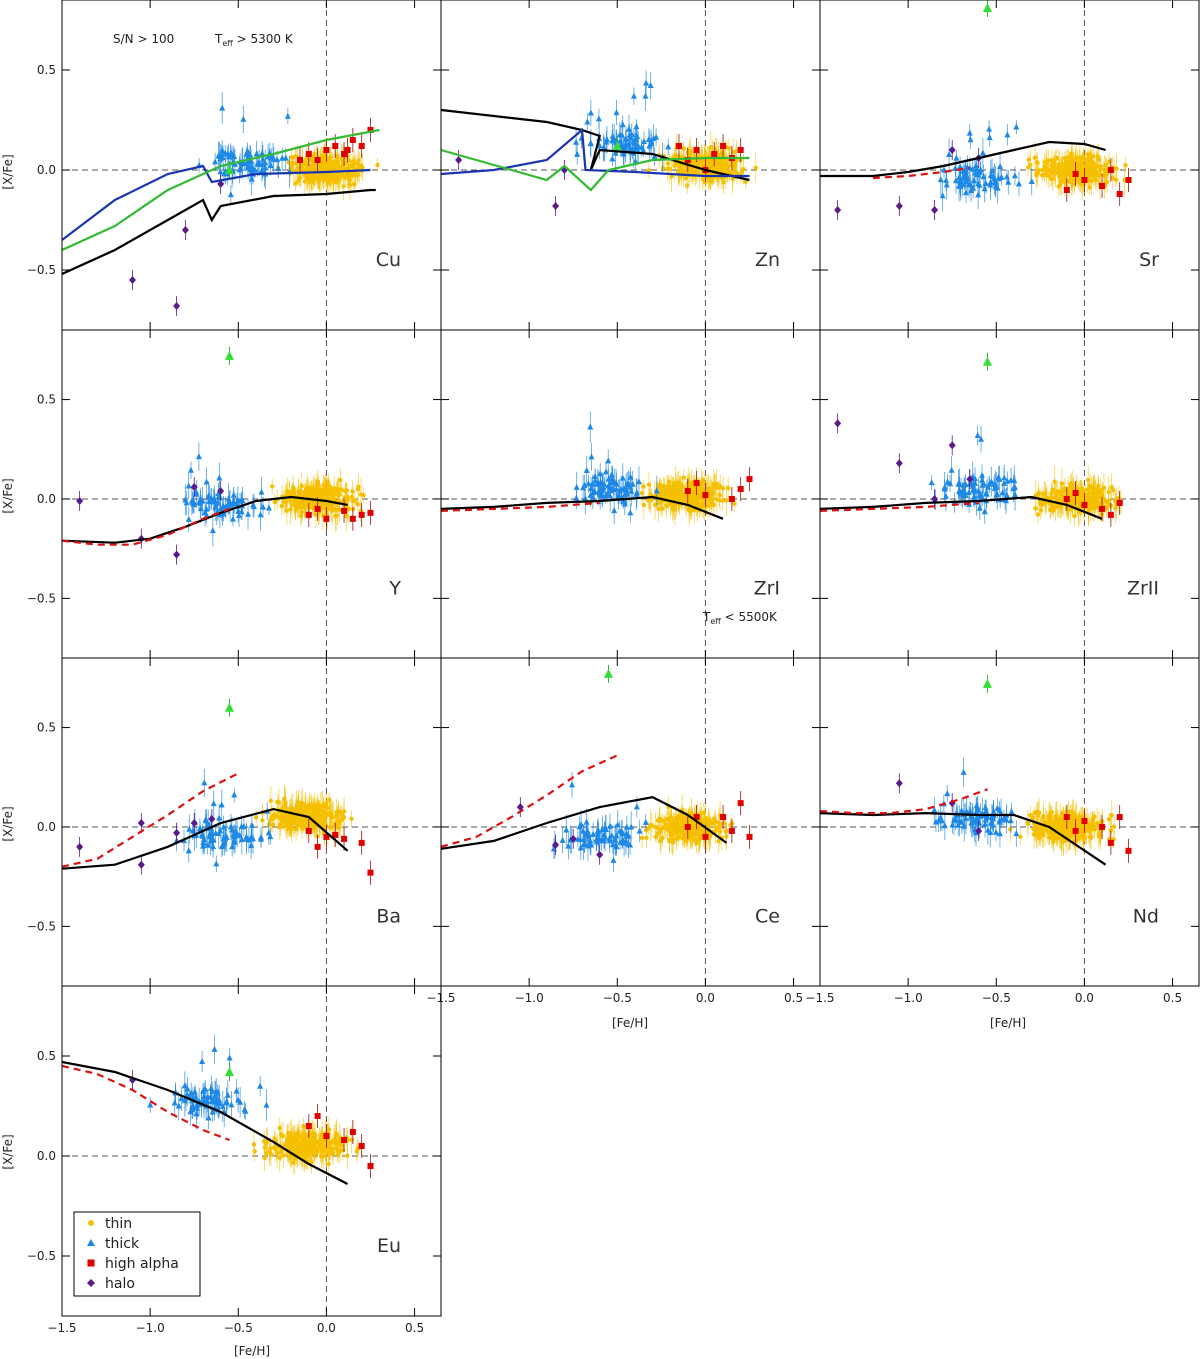  What do you see at coordinates (46, 70) in the screenshot?
I see `y-tick-label: 0.5` at bounding box center [46, 70].